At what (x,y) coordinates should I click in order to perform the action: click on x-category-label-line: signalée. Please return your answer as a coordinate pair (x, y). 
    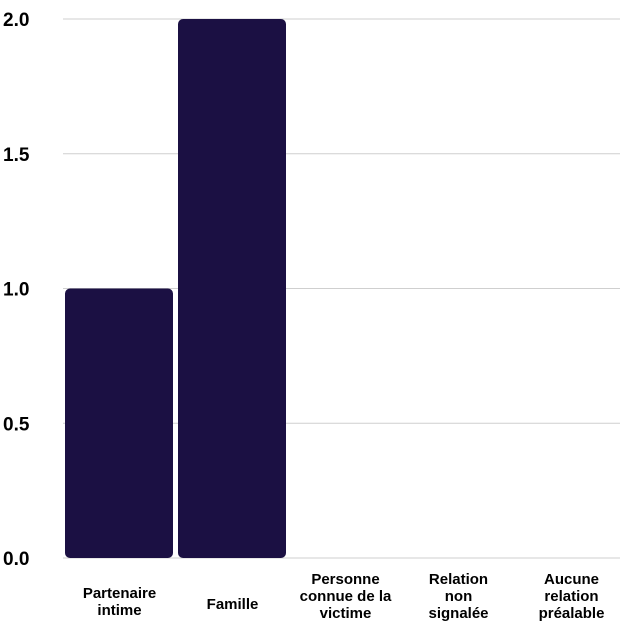
    Looking at the image, I should click on (458, 613).